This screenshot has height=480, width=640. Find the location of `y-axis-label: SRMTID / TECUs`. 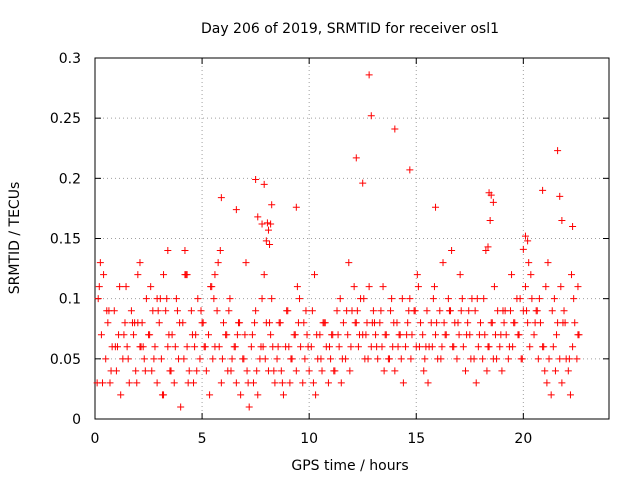

y-axis-label: SRMTID / TECUs is located at coordinates (15, 238).